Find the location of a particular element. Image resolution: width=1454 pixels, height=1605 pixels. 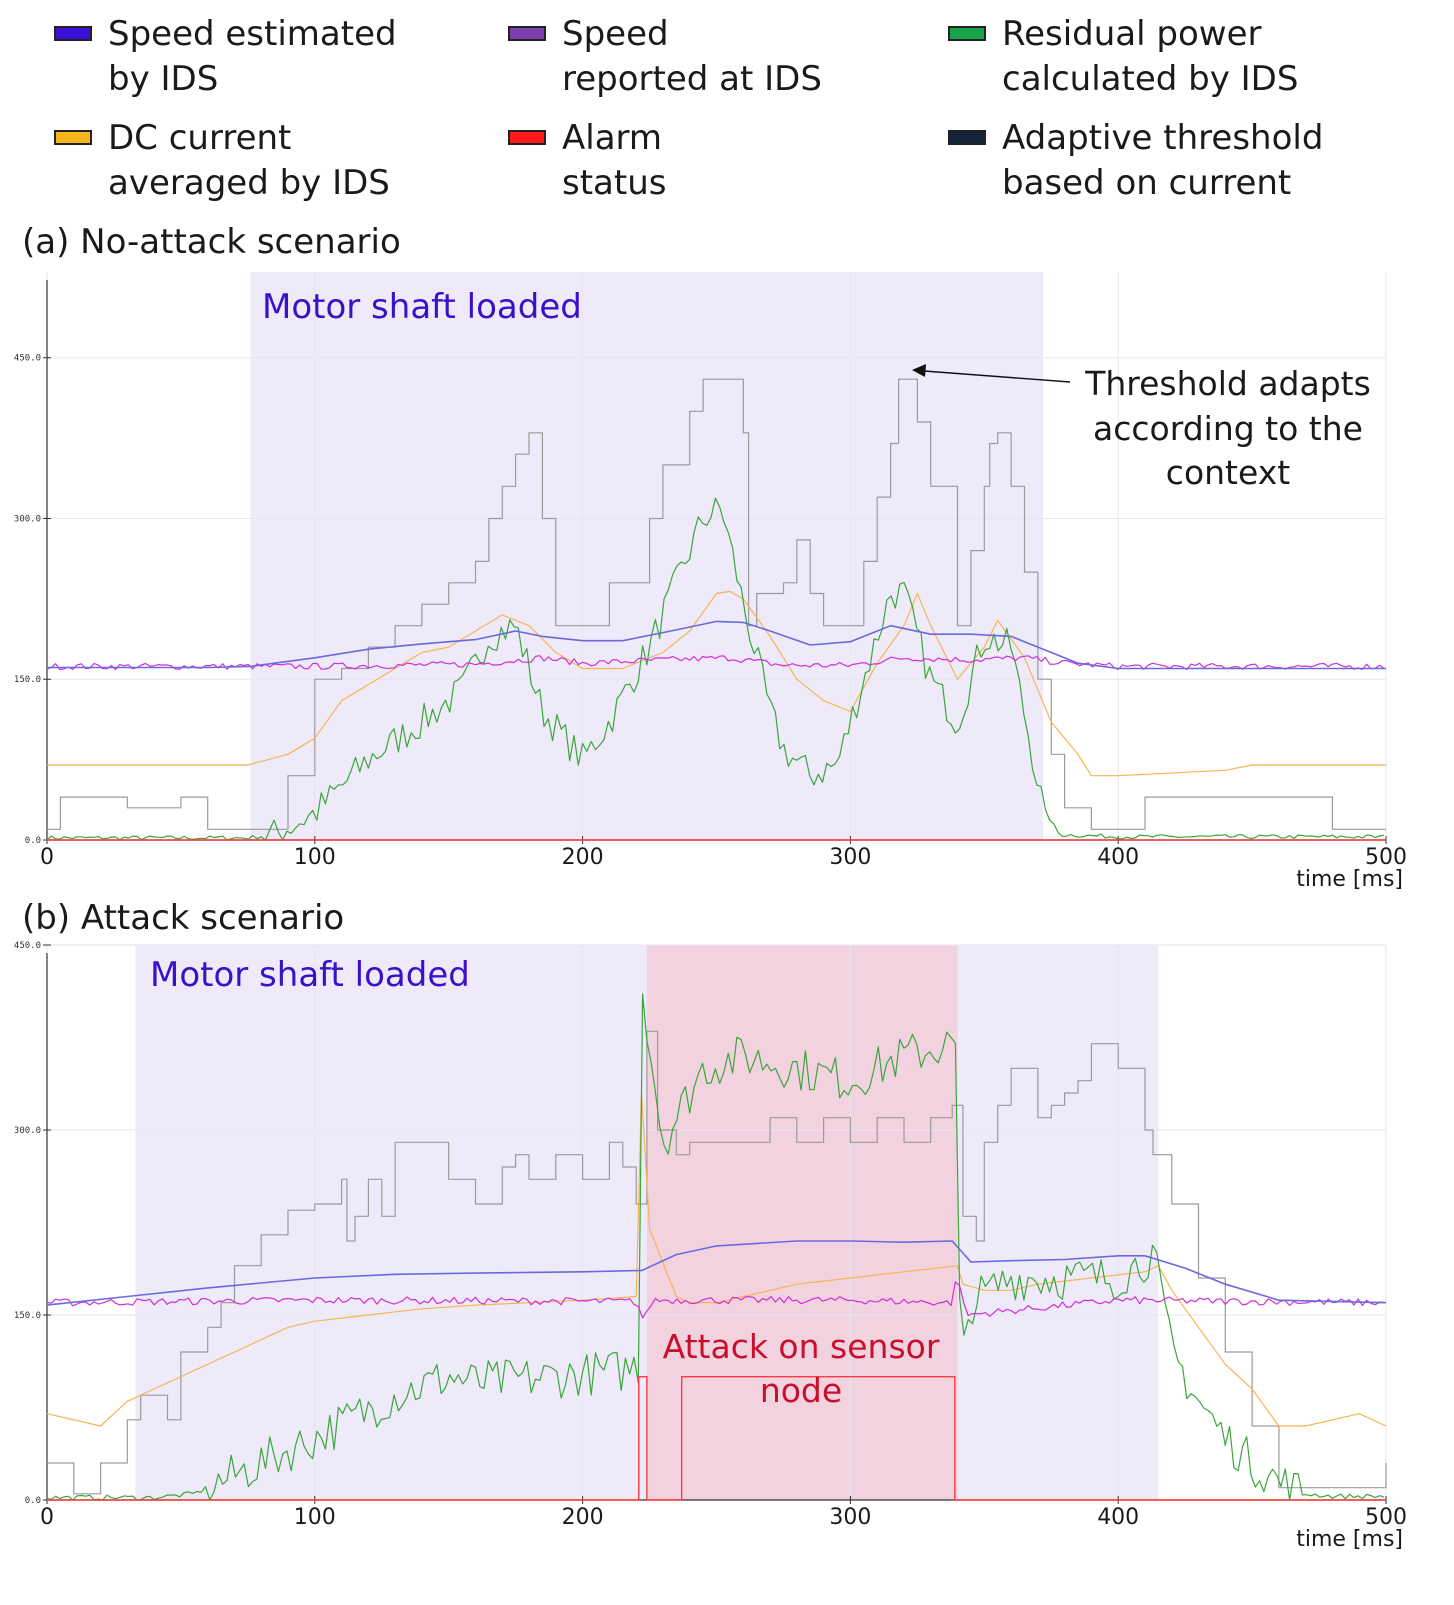

legend-item-speed-reported: Speed reported at IDS is located at coordinates (665, 57).